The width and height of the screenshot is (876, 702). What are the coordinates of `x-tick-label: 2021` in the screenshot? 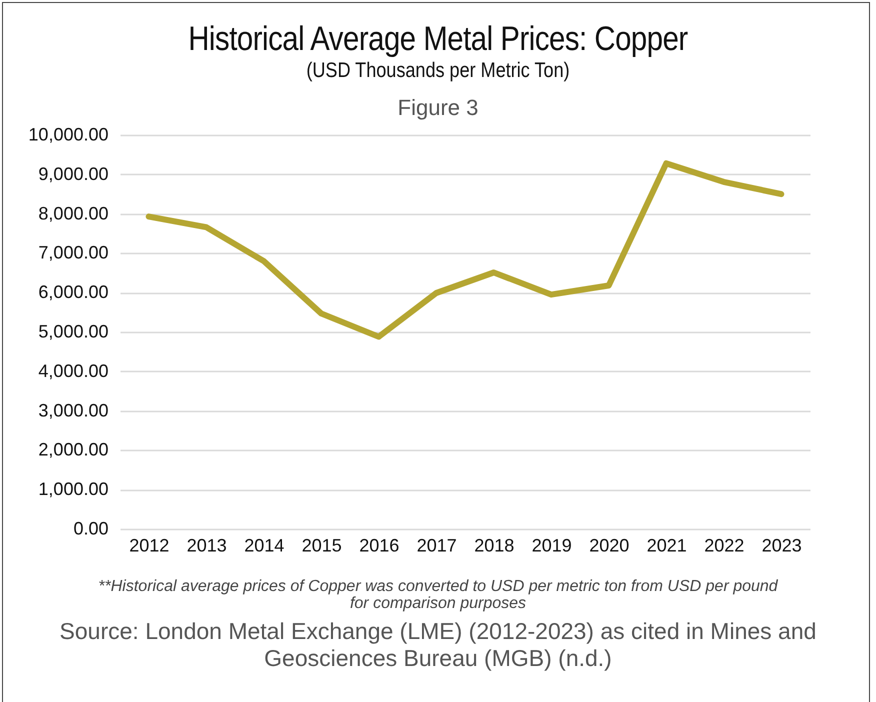 It's located at (666, 546).